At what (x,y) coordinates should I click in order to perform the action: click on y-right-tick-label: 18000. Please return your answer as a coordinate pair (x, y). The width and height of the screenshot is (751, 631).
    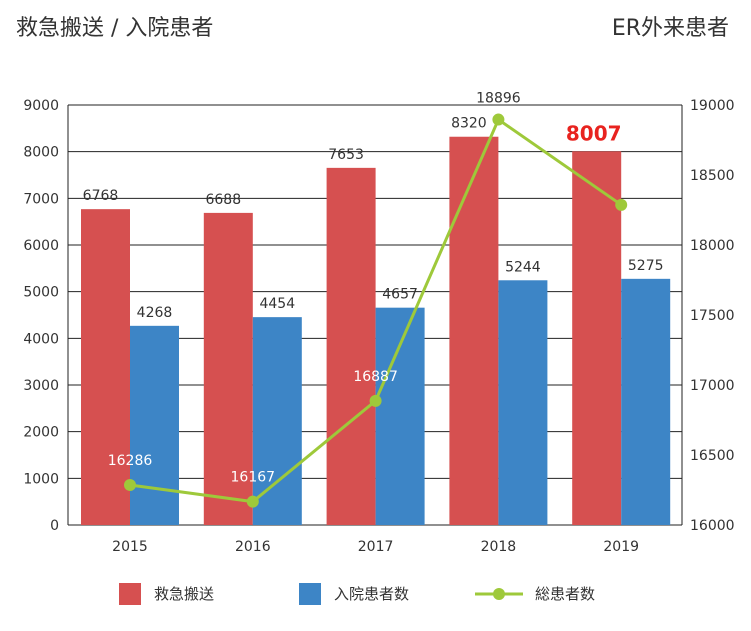
    Looking at the image, I should click on (712, 246).